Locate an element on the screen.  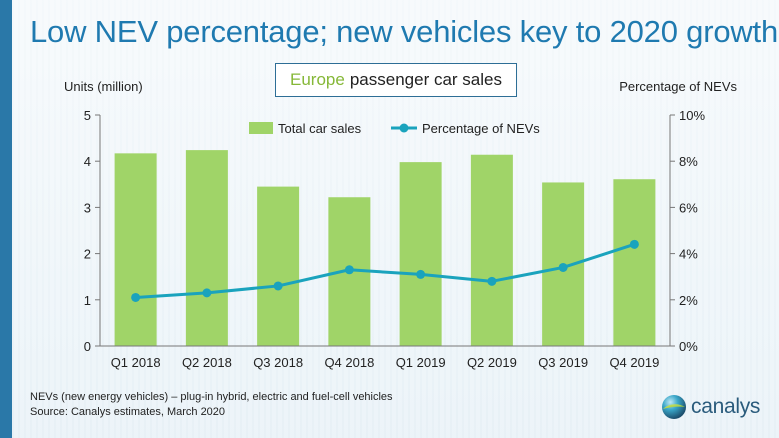
x-tick-label: Q2 2019 is located at coordinates (492, 362).